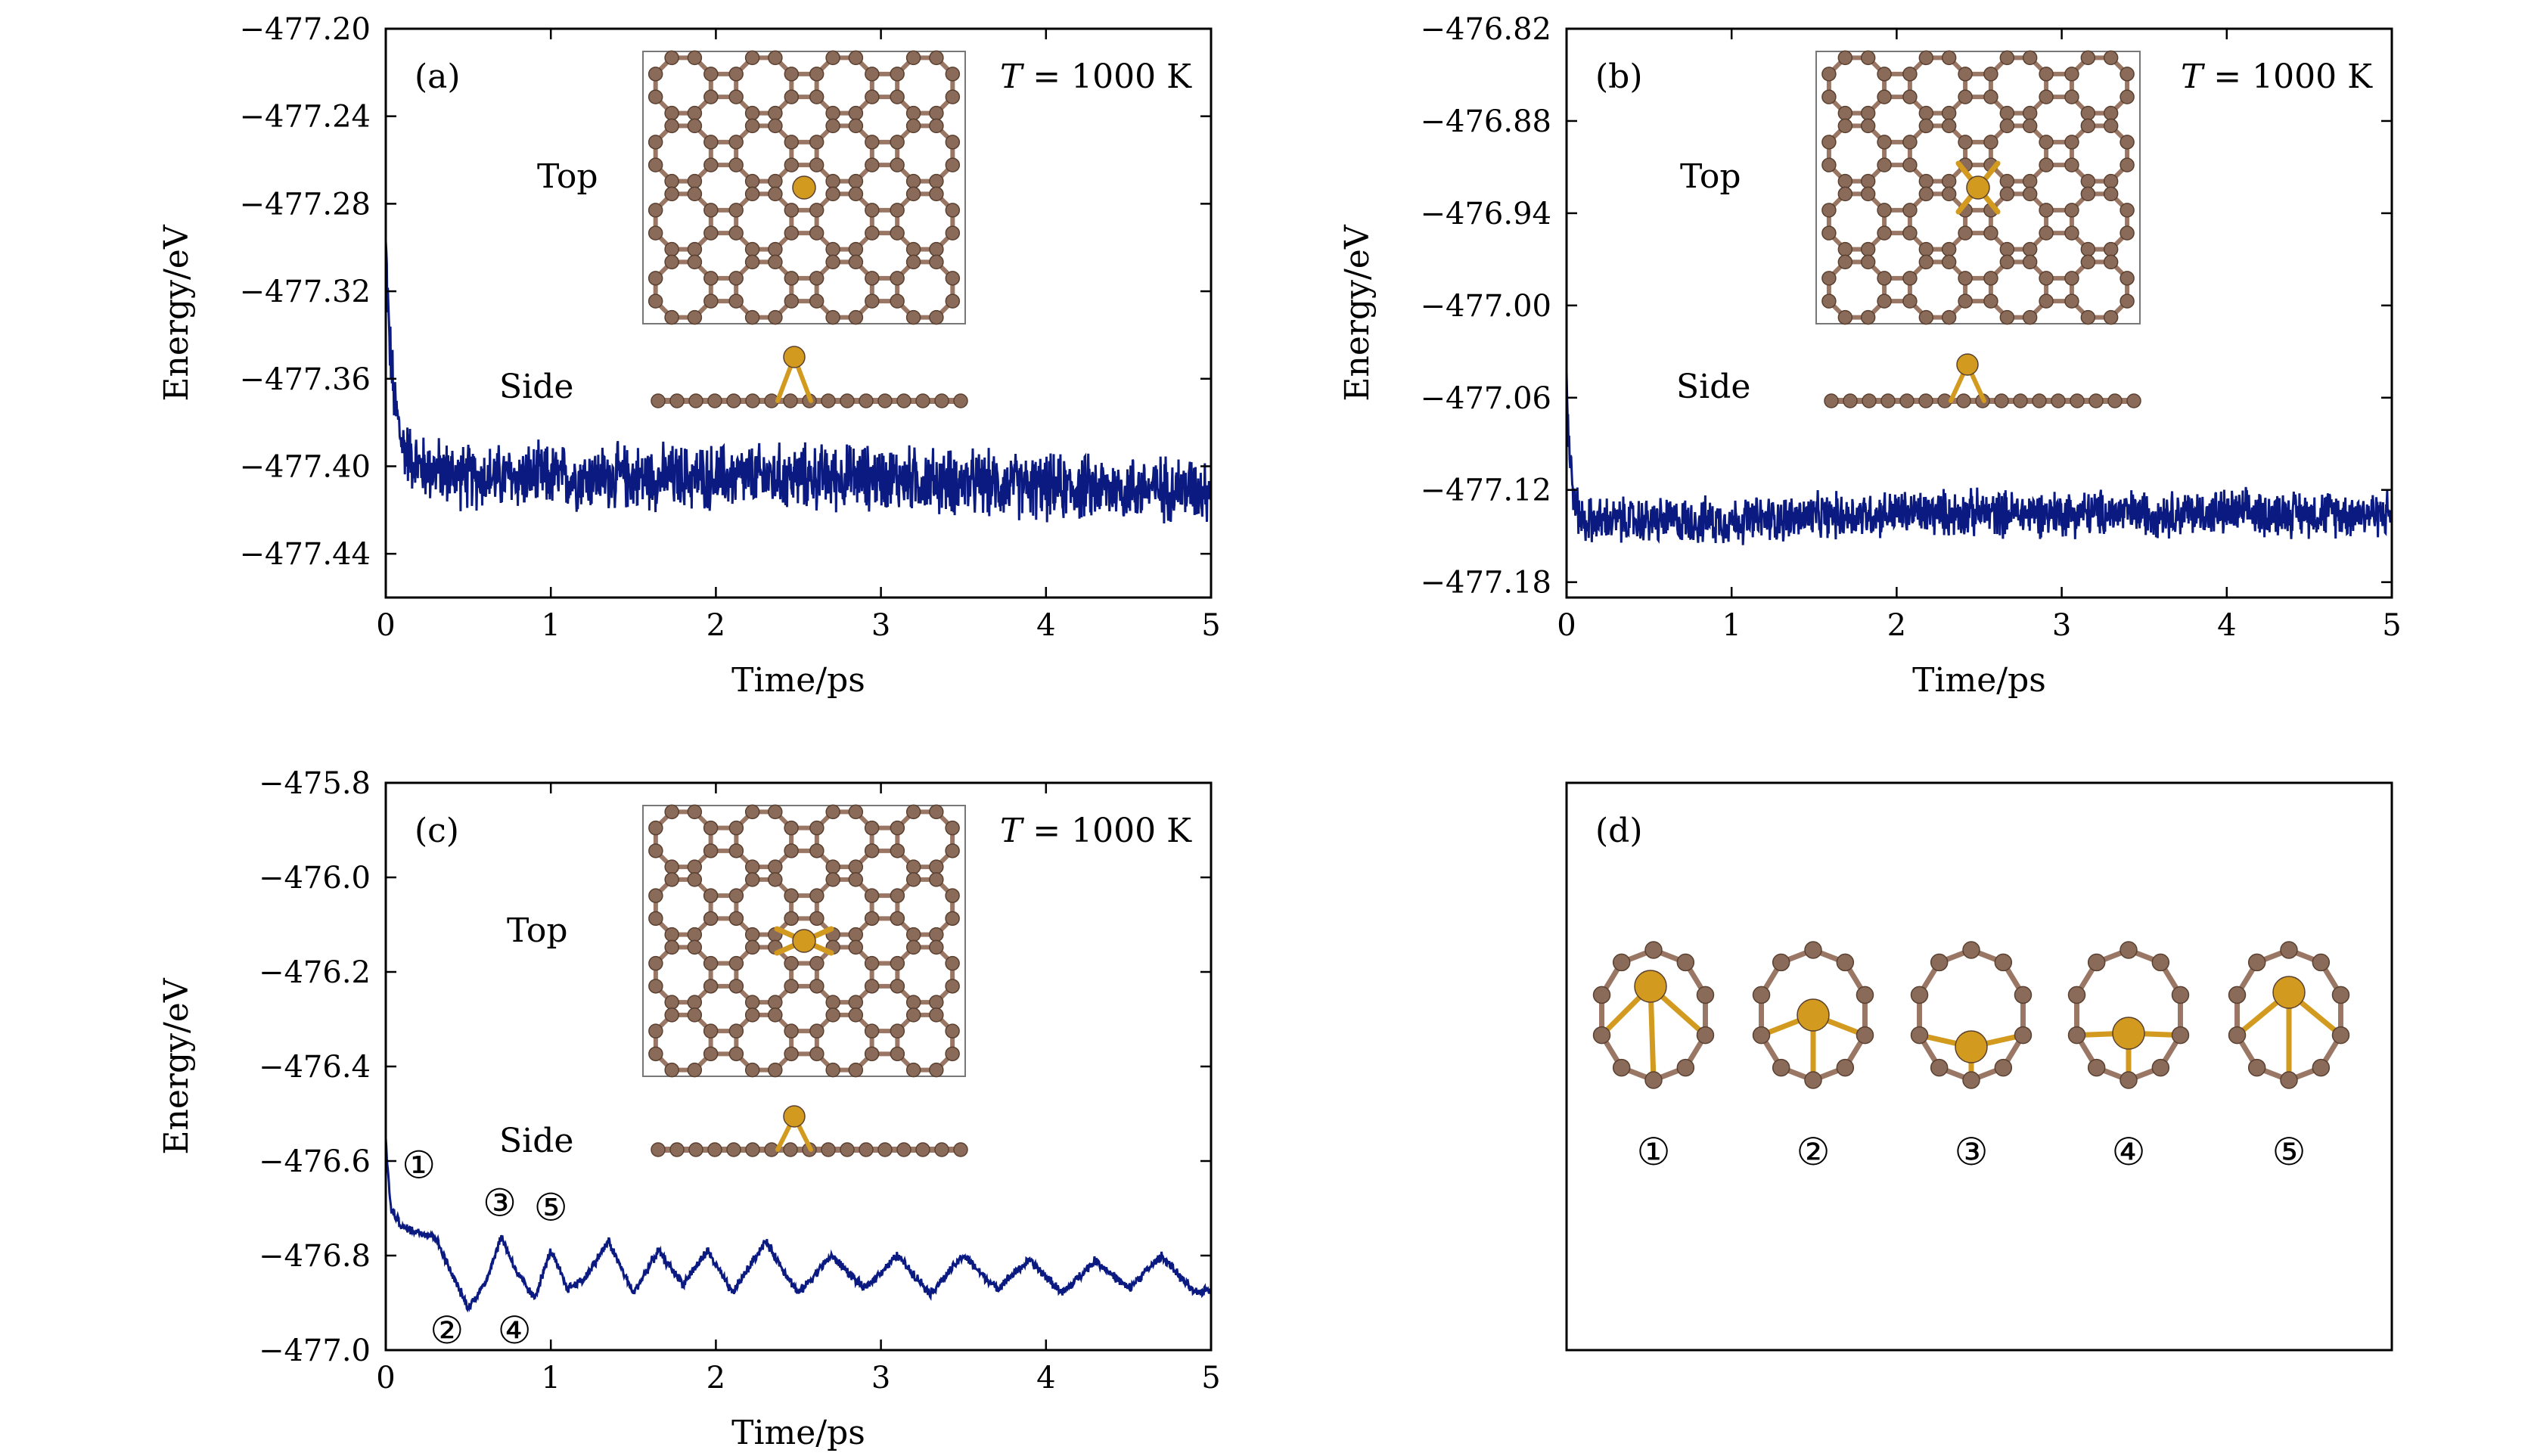  Describe the element at coordinates (385, 625) in the screenshot. I see `x-tick-label: 0` at that location.